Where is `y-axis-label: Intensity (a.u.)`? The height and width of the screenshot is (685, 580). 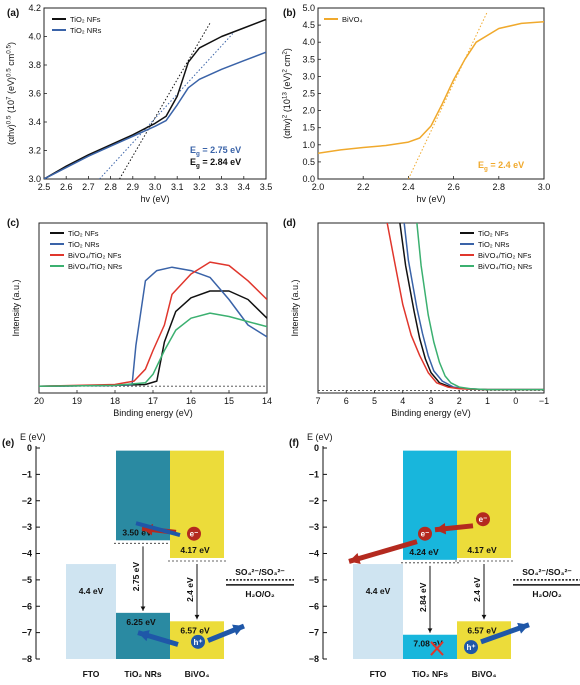 y-axis-label: Intensity (a.u.) is located at coordinates (16, 307).